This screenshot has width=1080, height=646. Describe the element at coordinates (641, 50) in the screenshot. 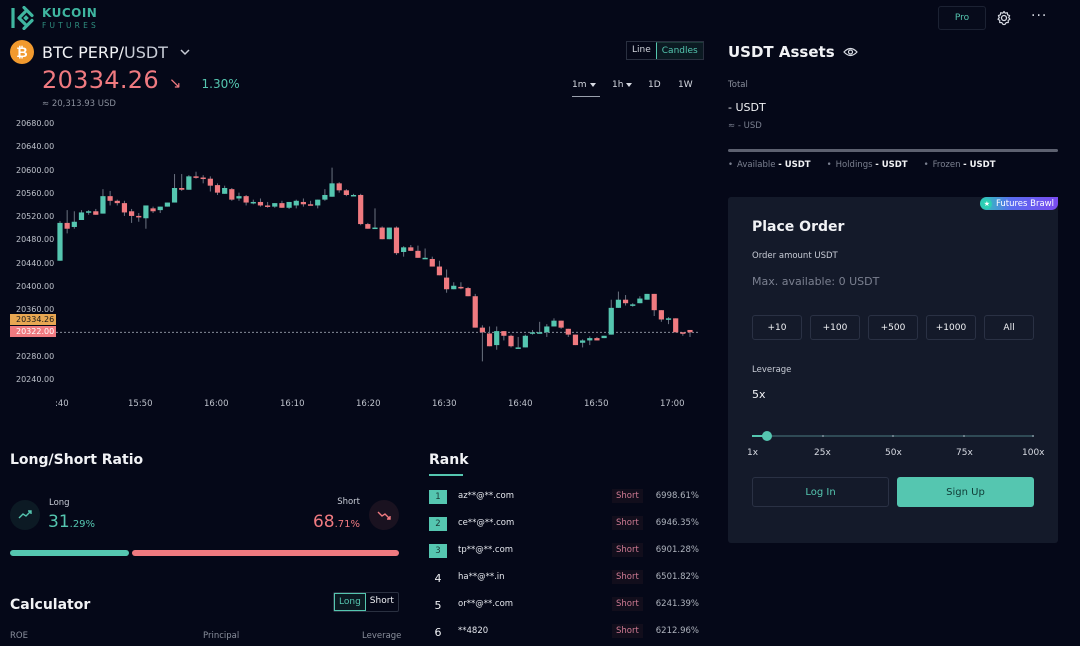

I see `chart-type-line: Line` at that location.